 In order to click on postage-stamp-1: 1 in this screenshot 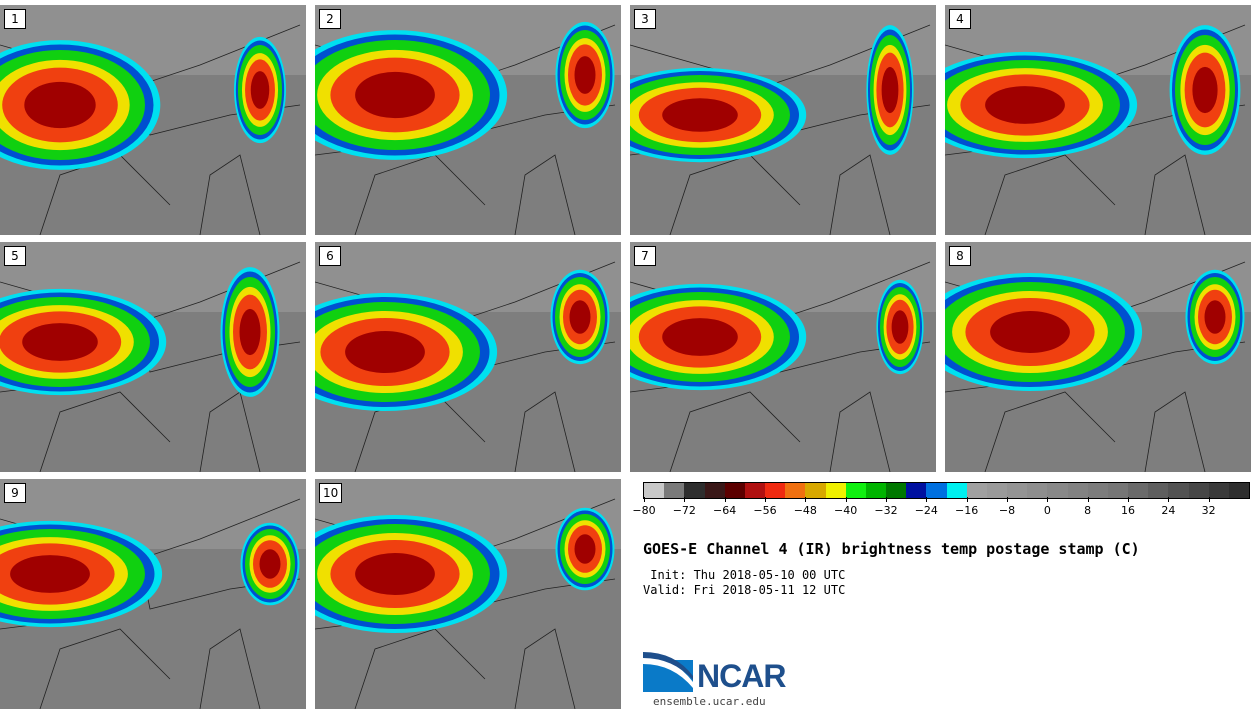, I will do `click(153, 120)`.